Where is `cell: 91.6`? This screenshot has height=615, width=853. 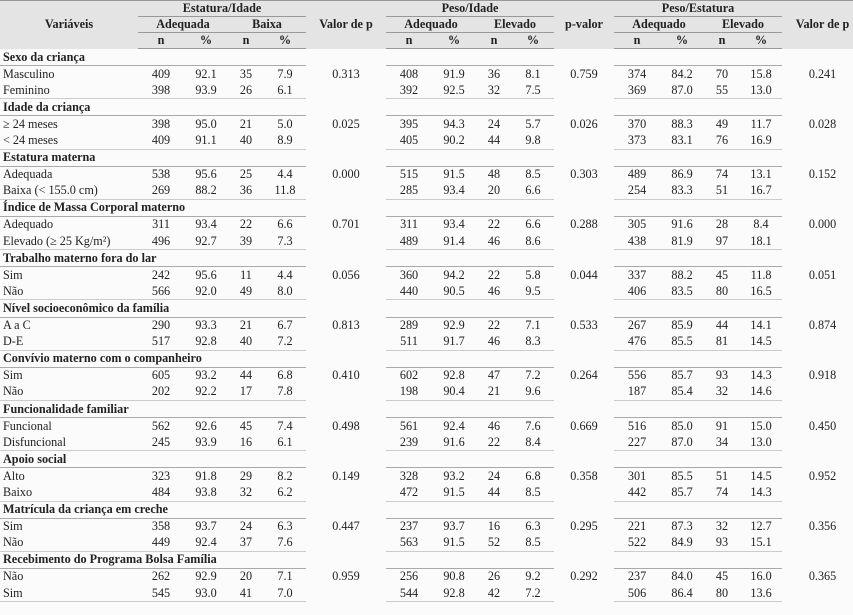
cell: 91.6 is located at coordinates (454, 443).